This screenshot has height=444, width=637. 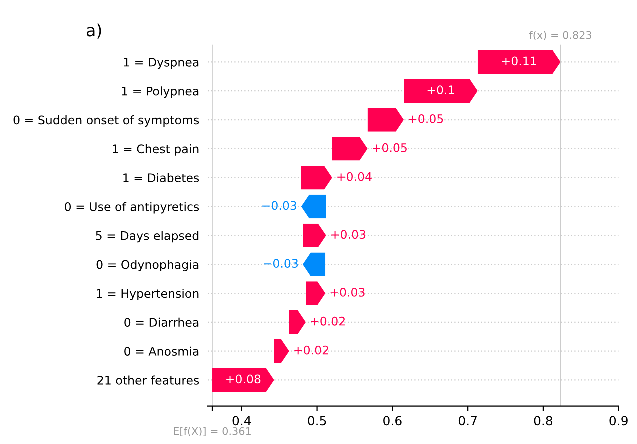 I want to click on data-label: +0.1, so click(x=441, y=90).